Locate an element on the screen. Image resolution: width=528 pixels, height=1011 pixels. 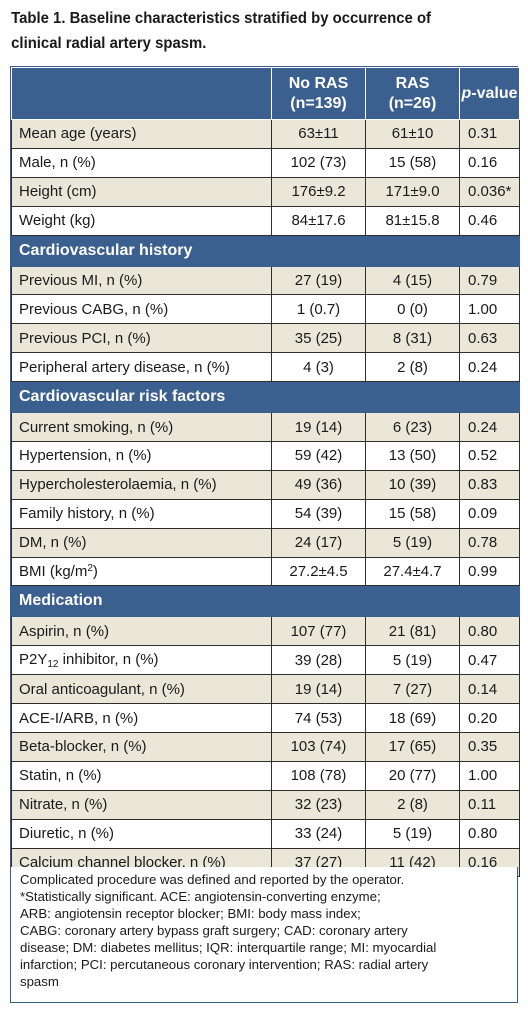
ras-value: 20 (77) is located at coordinates (412, 775).